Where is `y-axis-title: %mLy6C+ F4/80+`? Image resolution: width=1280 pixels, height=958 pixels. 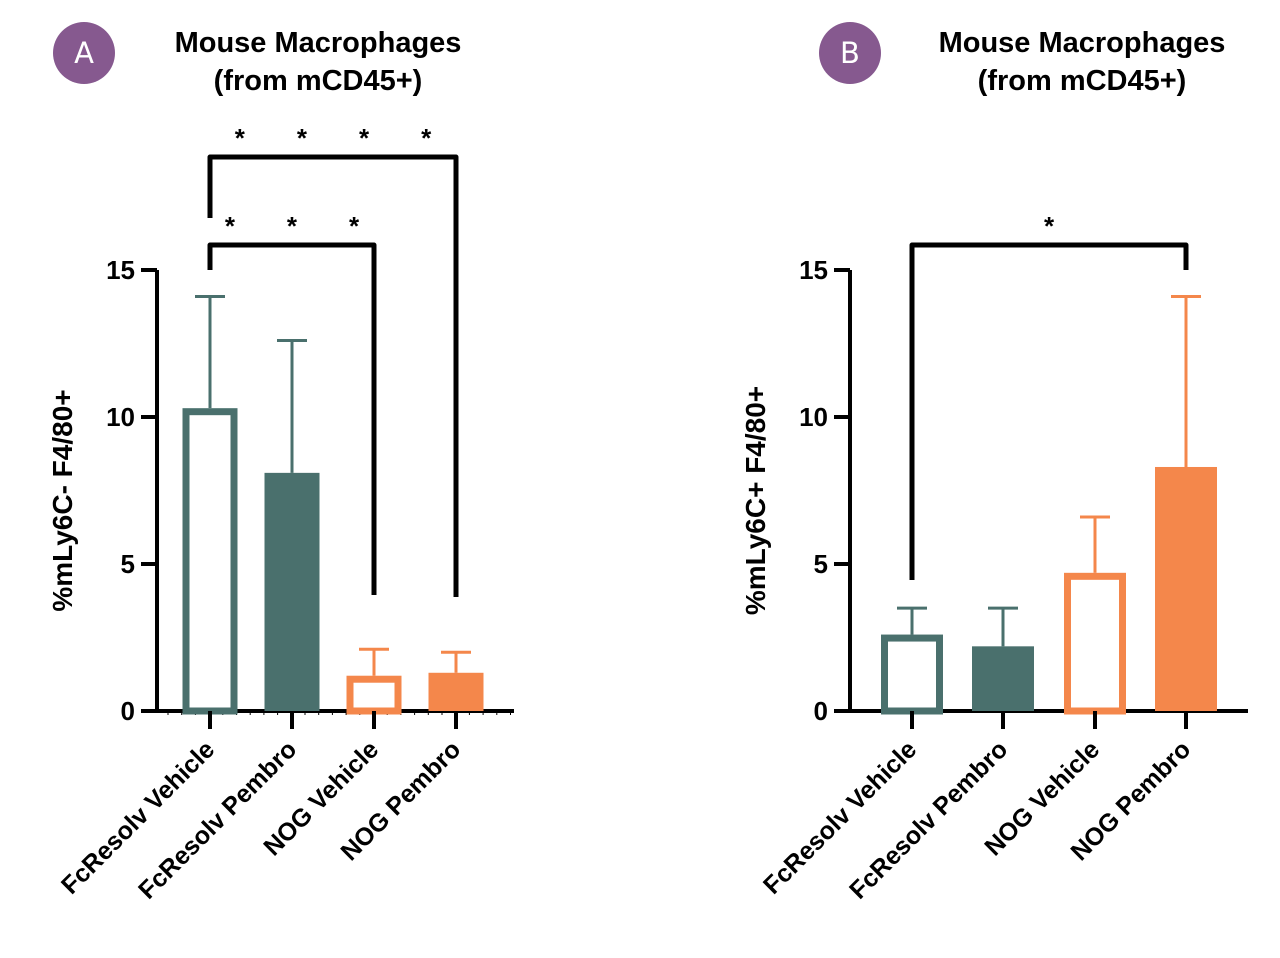 y-axis-title: %mLy6C+ F4/80+ is located at coordinates (755, 500).